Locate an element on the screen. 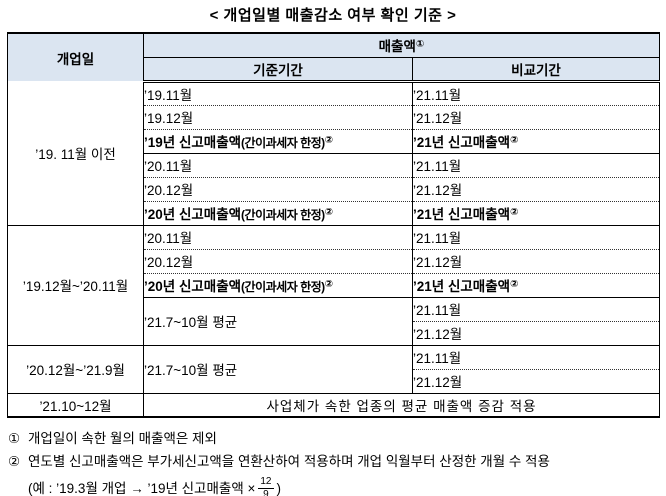 The height and width of the screenshot is (496, 666). group-label: ’19.12월~’20.11월 is located at coordinates (75, 284).